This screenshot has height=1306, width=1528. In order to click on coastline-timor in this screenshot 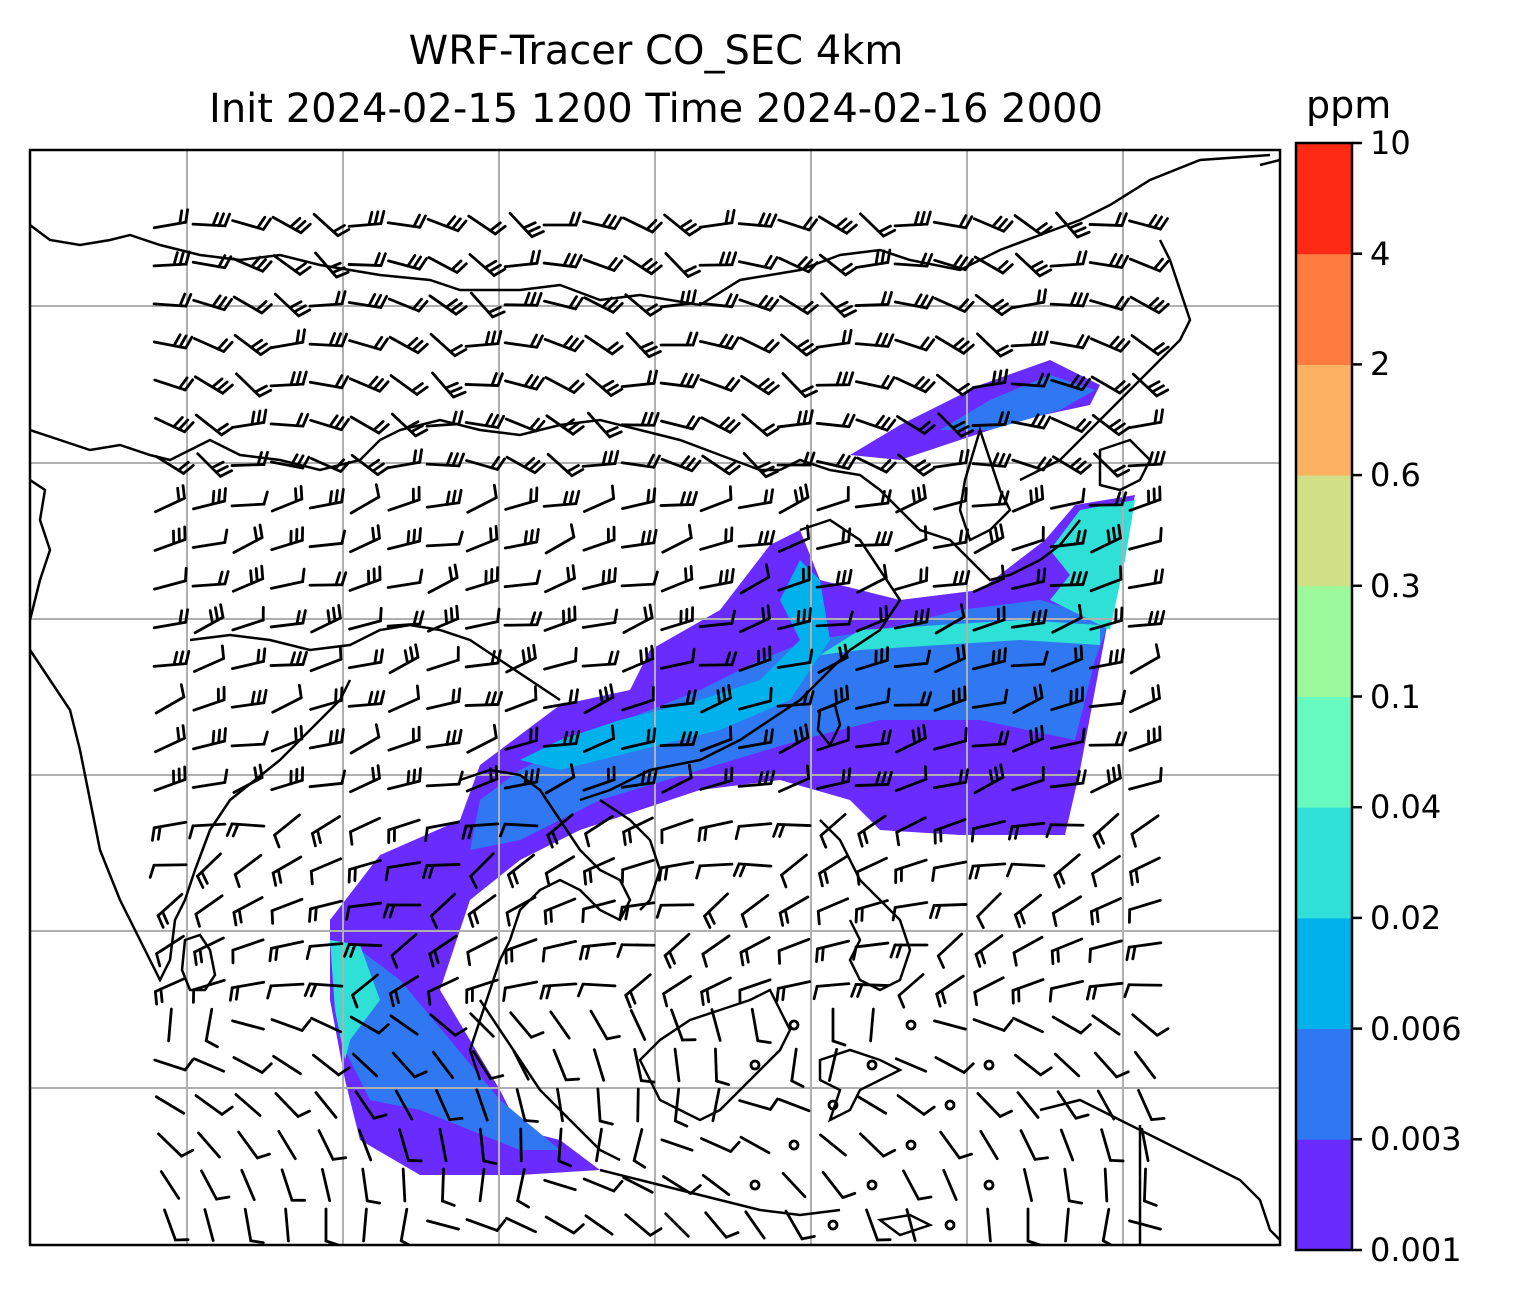, I will do `click(905, 1225)`.